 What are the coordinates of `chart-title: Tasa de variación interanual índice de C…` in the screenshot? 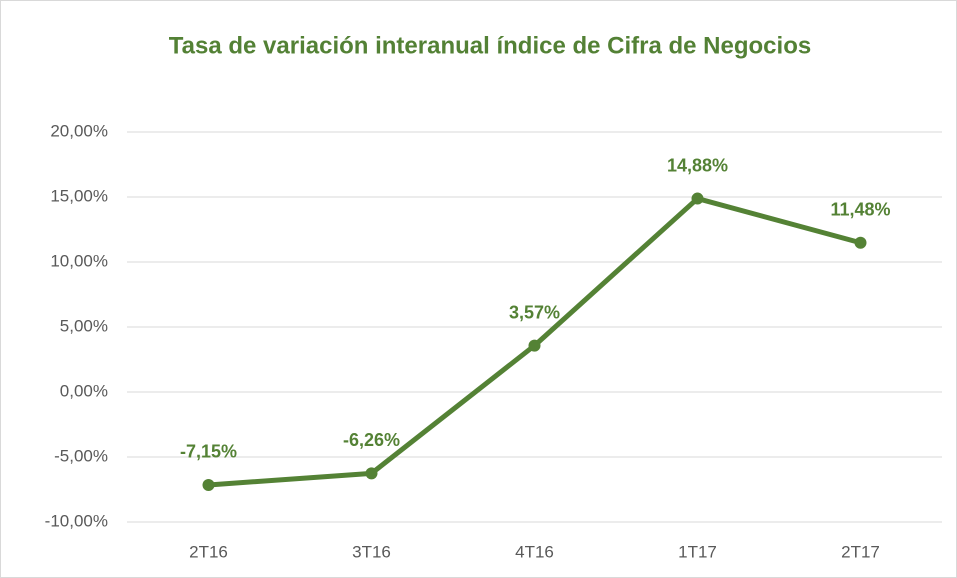 It's located at (490, 45).